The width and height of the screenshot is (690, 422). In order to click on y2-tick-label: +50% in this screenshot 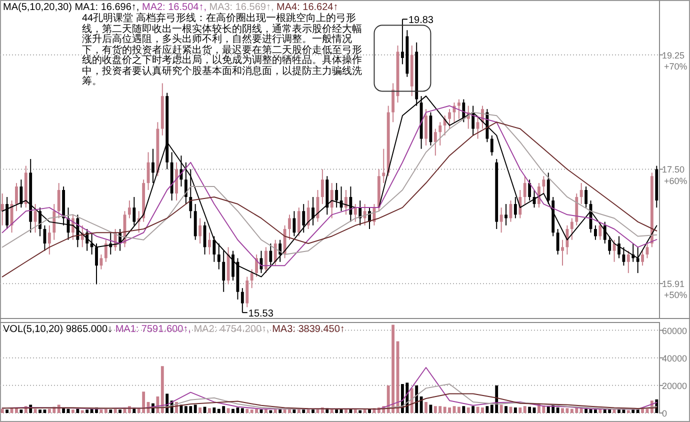, I will do `click(676, 295)`.